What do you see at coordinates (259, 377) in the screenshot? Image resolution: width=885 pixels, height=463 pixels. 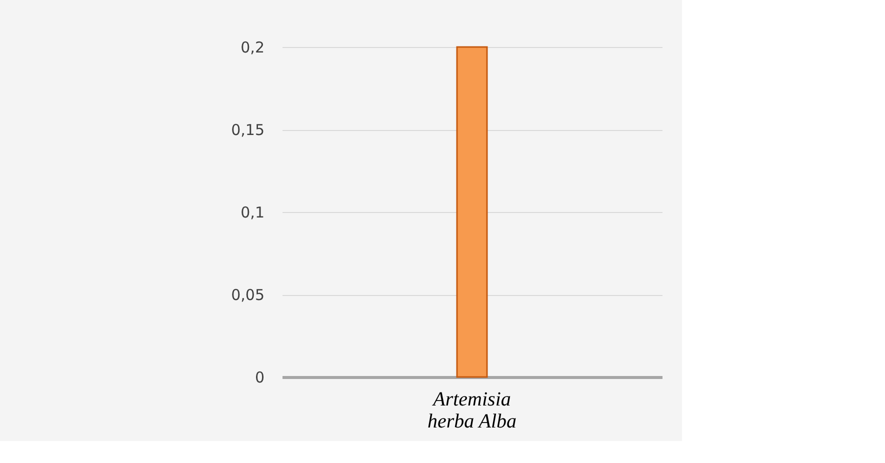 I see `y-tick-label: 0` at bounding box center [259, 377].